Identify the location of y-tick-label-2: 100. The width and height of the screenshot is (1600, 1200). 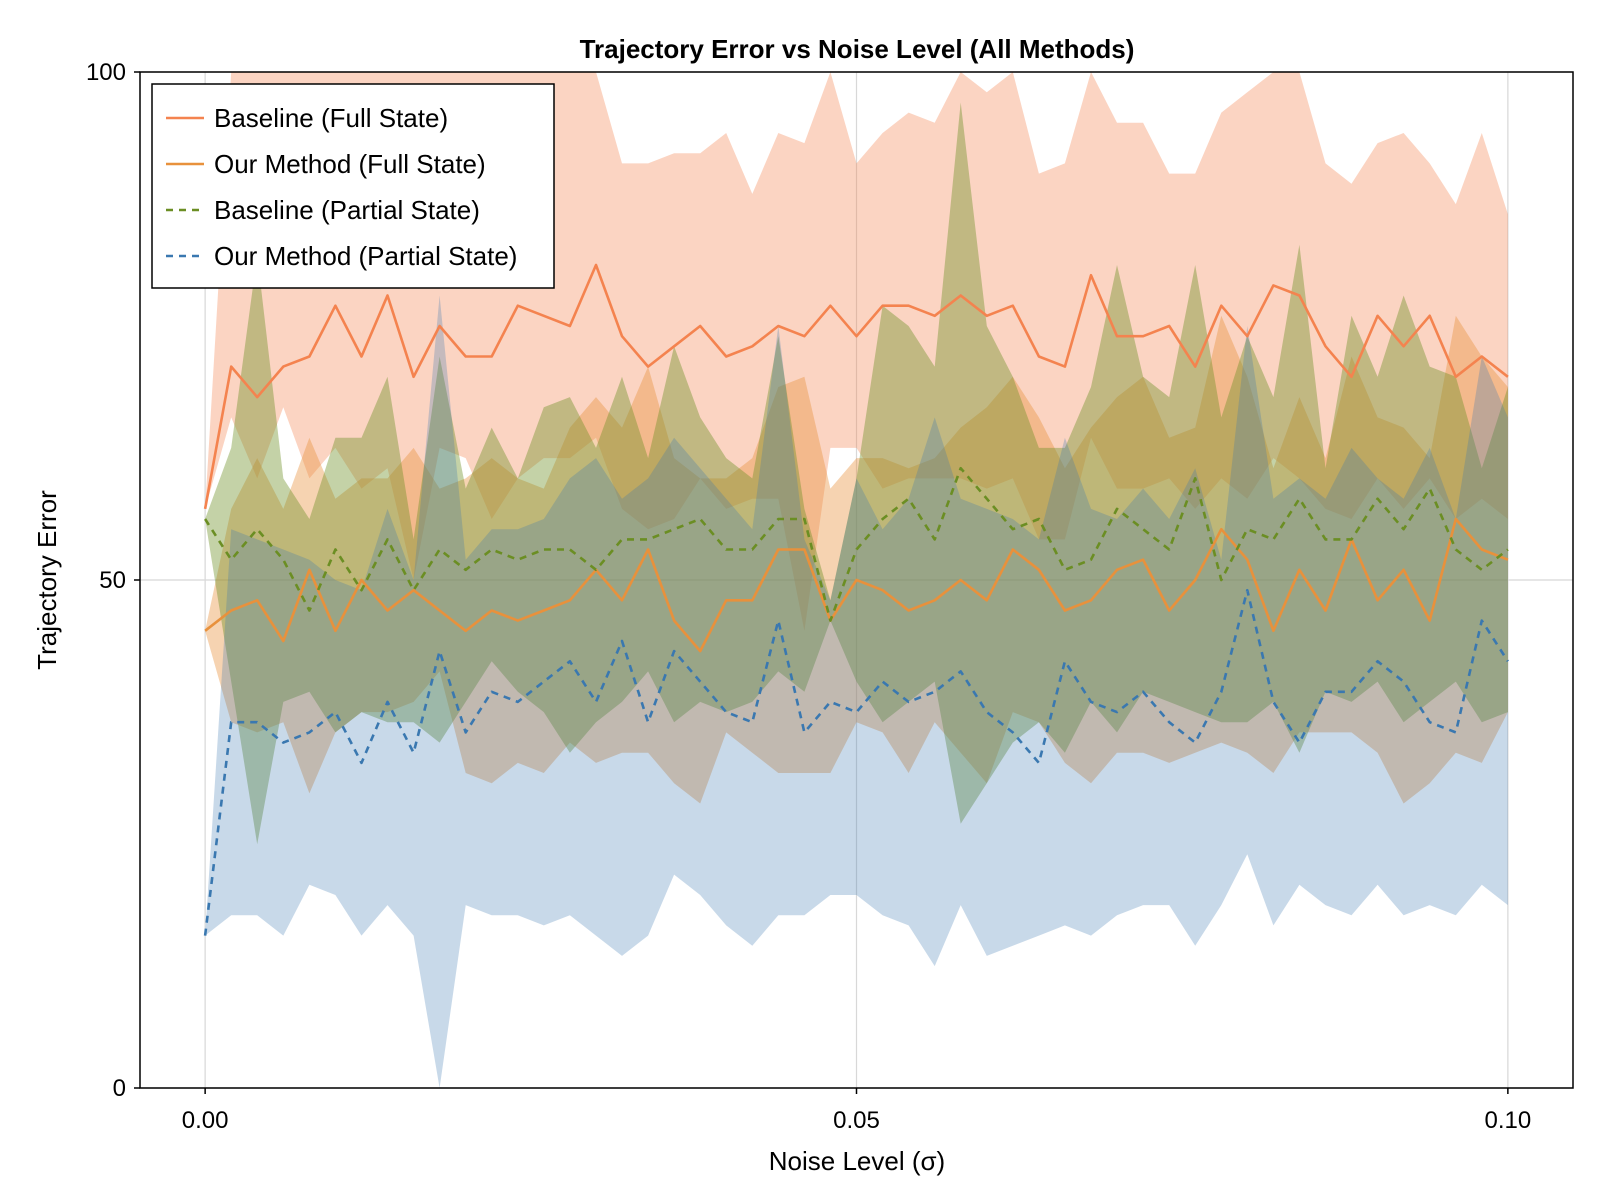
(106, 72).